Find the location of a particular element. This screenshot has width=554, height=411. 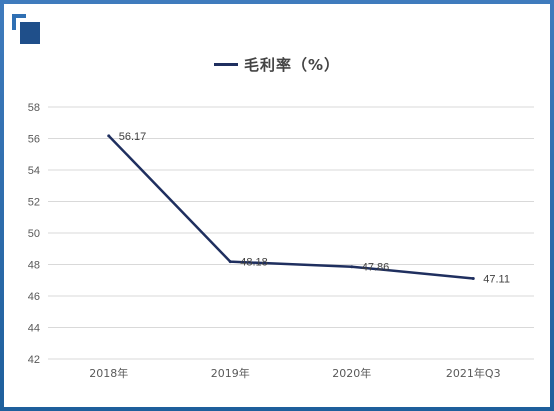

y-tick-label: 56 is located at coordinates (34, 140).